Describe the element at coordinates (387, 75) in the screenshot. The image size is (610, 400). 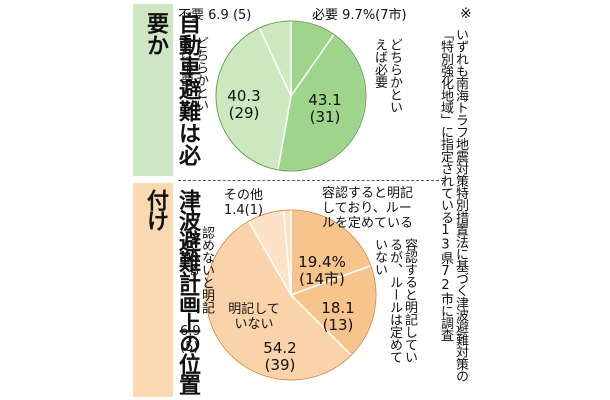
I see `label-dochira-hitsuyo: どちらかといえば必要` at that location.